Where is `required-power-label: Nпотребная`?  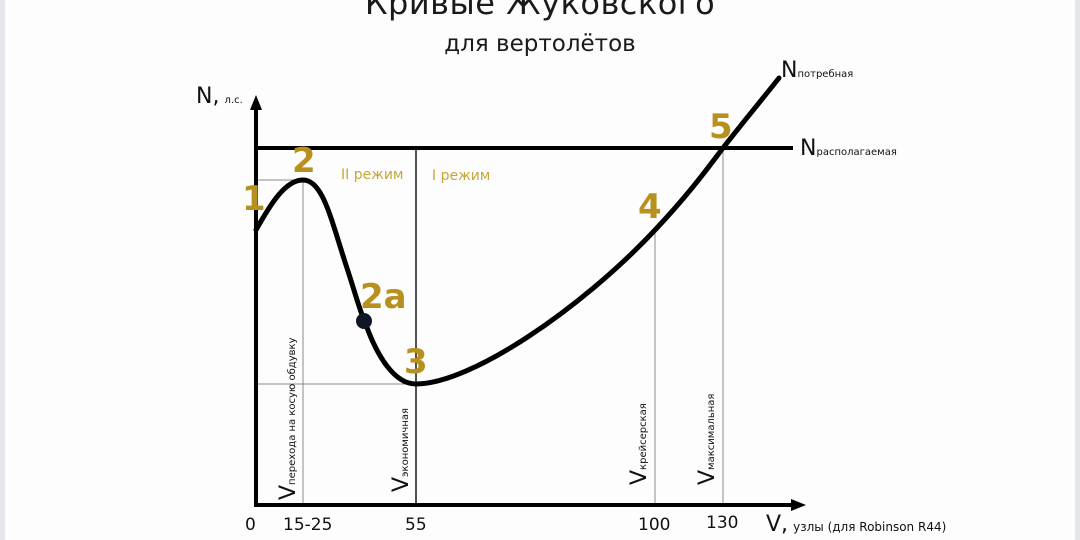
required-power-label: Nпотребная is located at coordinates (817, 70).